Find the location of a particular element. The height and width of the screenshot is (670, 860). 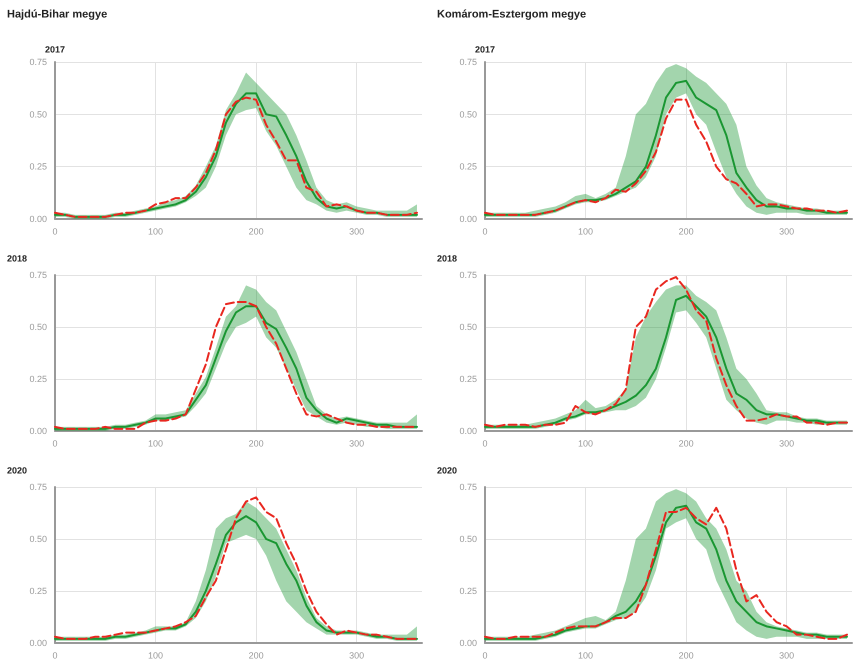

chart-title: Hajdú-Bihar megye is located at coordinates (57, 14).